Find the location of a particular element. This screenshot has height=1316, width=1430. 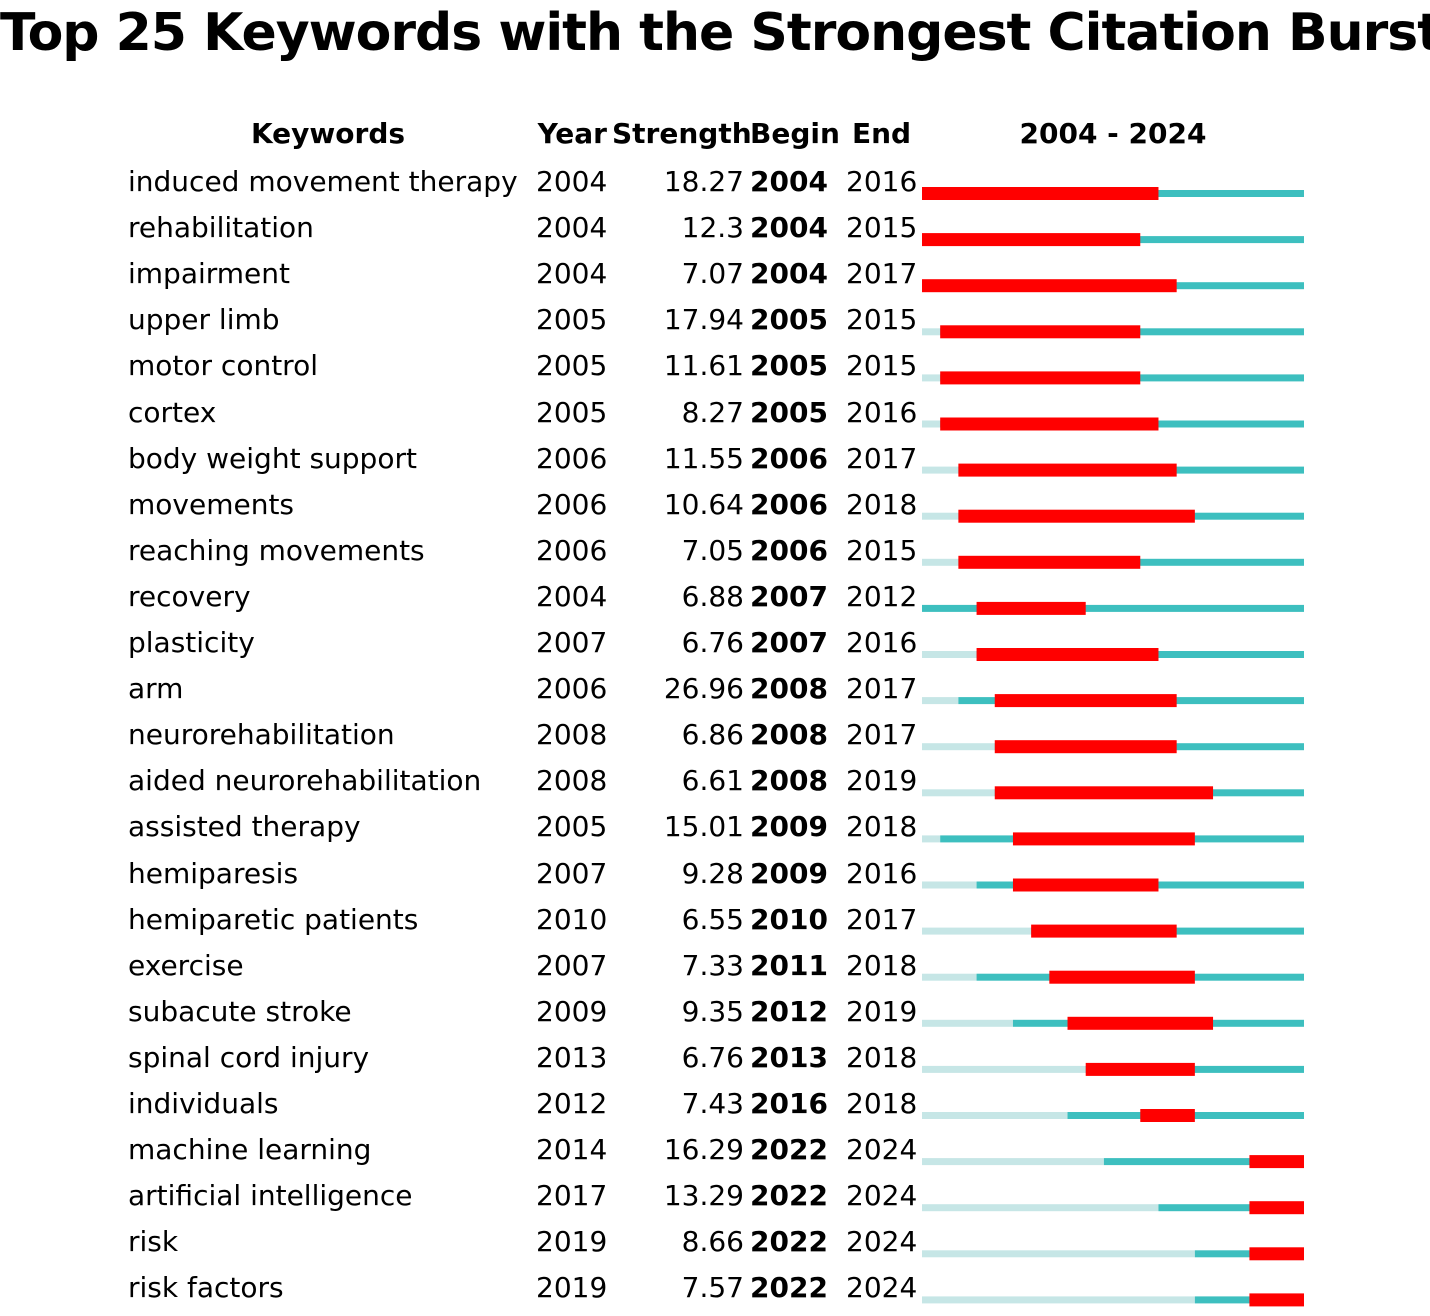

table-row: cortex 2005 8.27 2005 2016 is located at coordinates (715, 418).